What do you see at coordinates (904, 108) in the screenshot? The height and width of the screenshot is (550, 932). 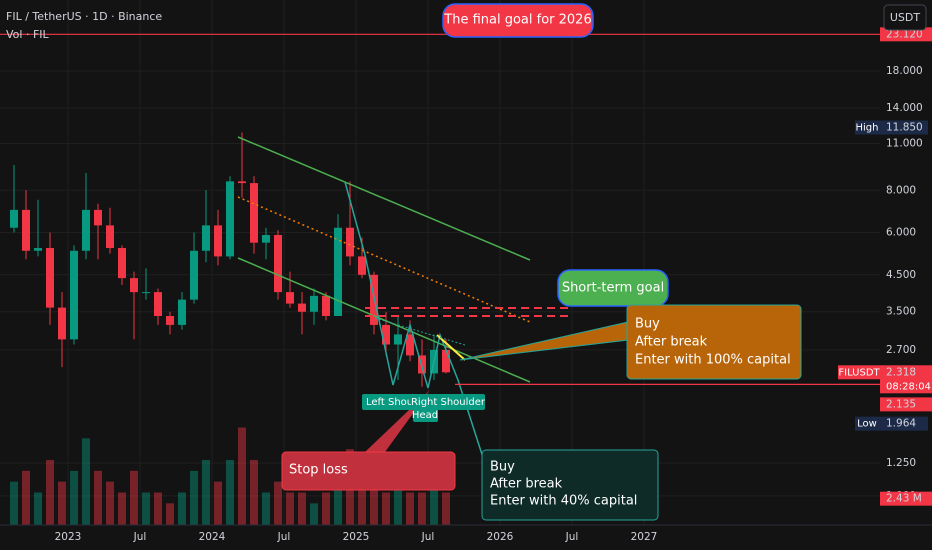 I see `y-tick-label: 14.000` at bounding box center [904, 108].